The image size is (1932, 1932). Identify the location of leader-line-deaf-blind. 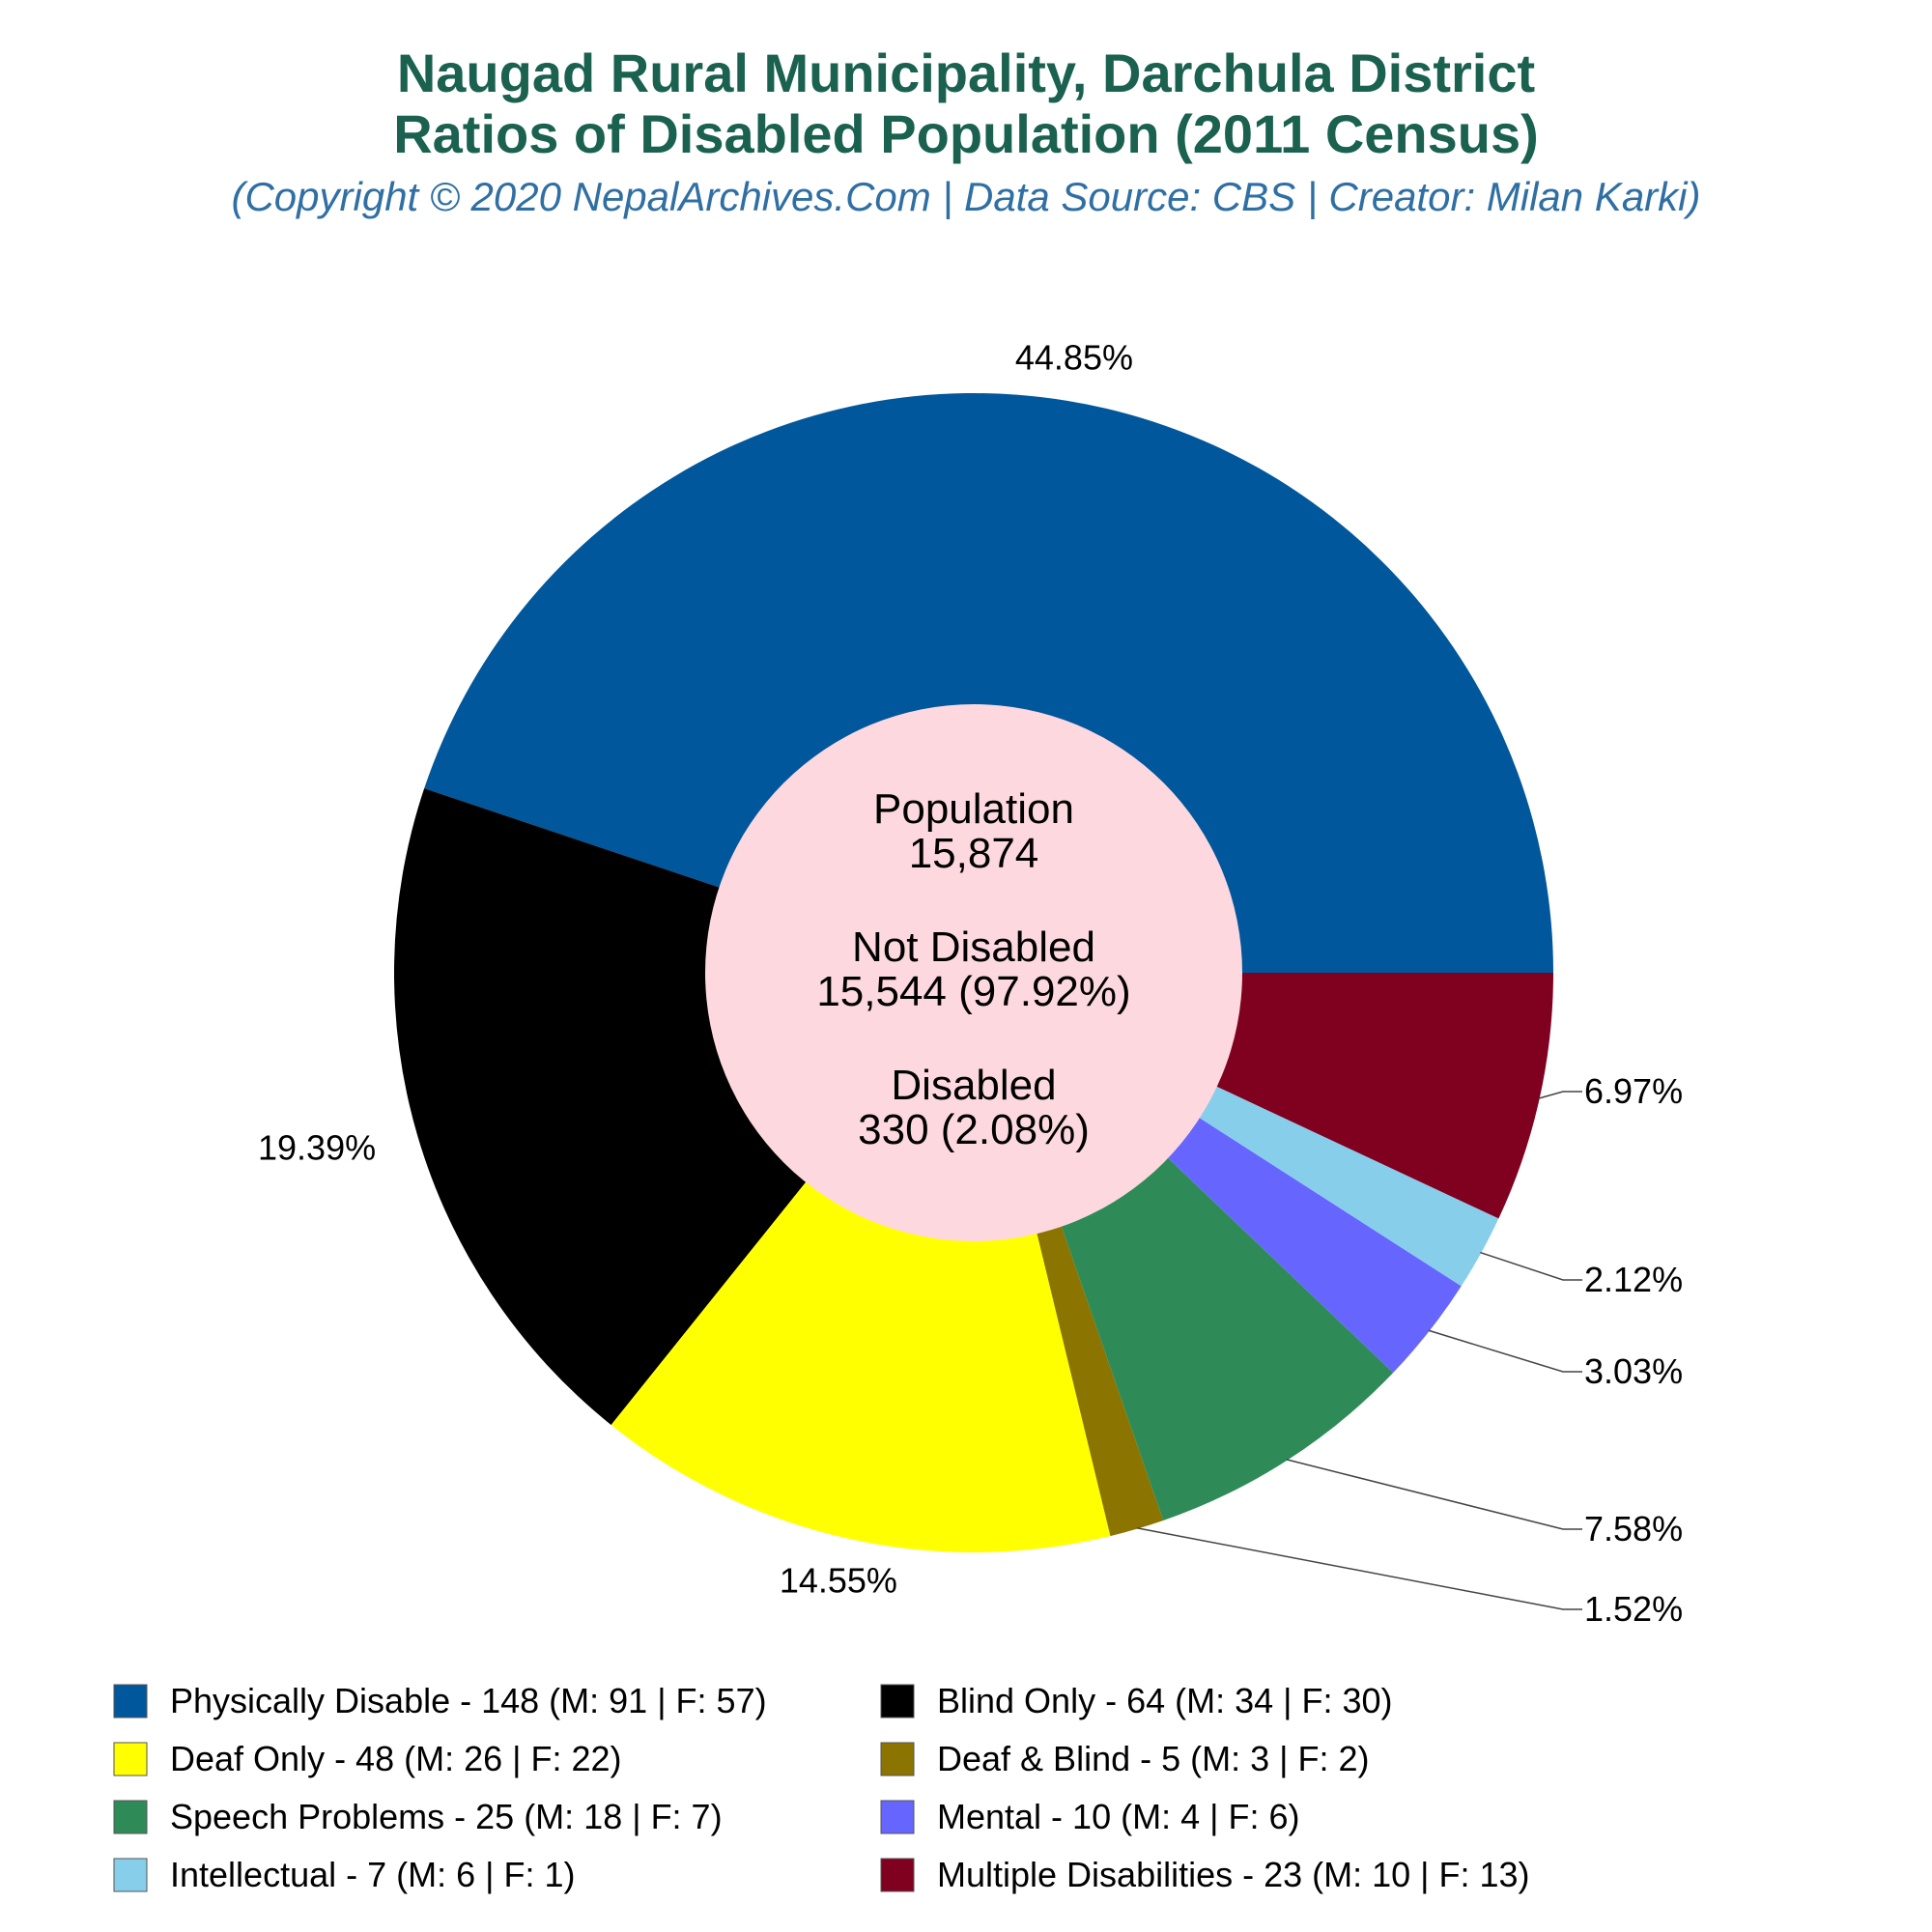
(1359, 1568).